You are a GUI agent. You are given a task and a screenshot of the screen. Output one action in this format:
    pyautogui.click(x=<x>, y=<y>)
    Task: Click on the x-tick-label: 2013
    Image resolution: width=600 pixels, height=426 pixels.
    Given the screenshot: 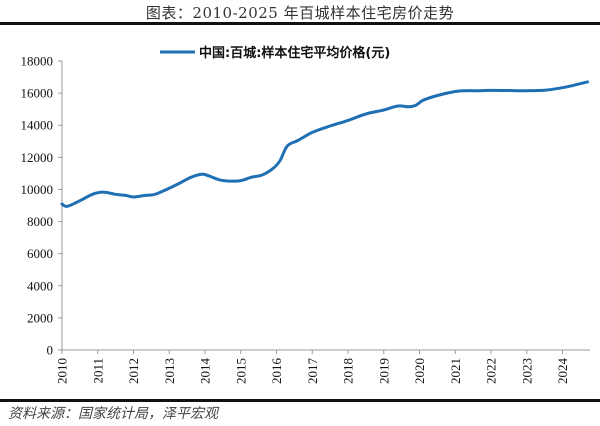 What is the action you would take?
    pyautogui.click(x=169, y=371)
    